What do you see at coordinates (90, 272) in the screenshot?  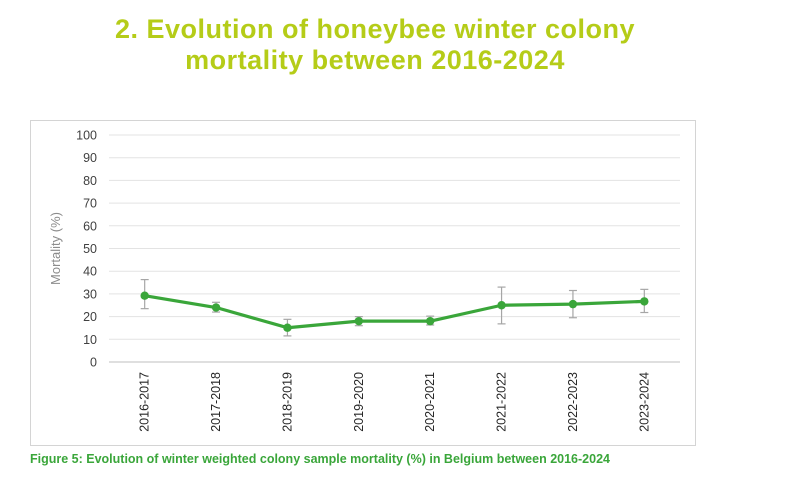 I see `y-tick-label-40: 40` at bounding box center [90, 272].